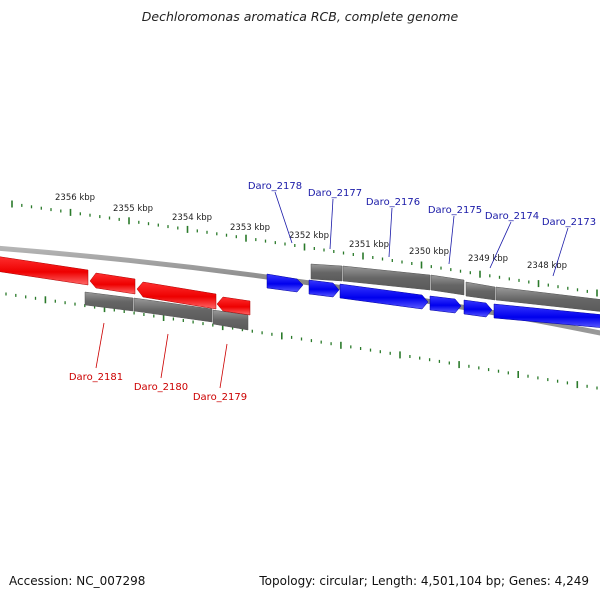 The image size is (600, 600). What do you see at coordinates (569, 222) in the screenshot?
I see `gene-label-daro-2173: Daro_2173` at bounding box center [569, 222].